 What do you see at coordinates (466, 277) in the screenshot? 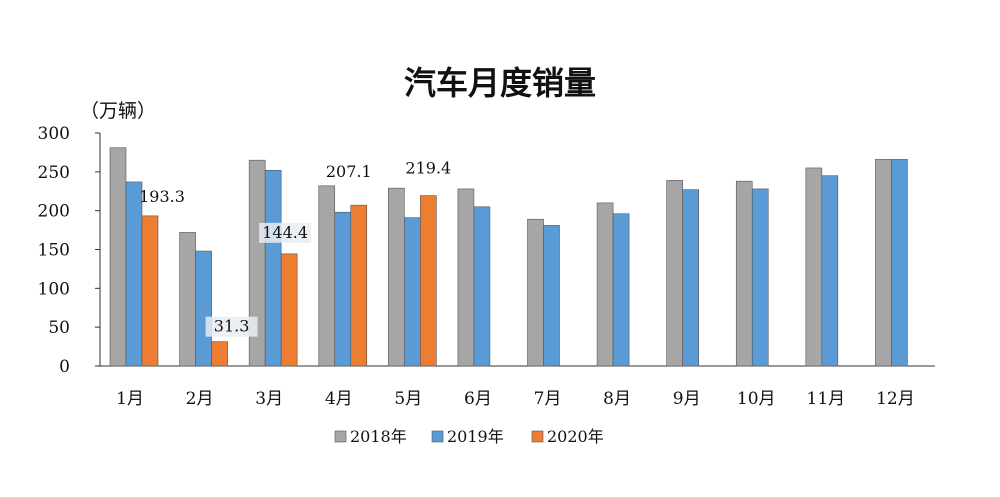
I see `bar-2018年-6月` at bounding box center [466, 277].